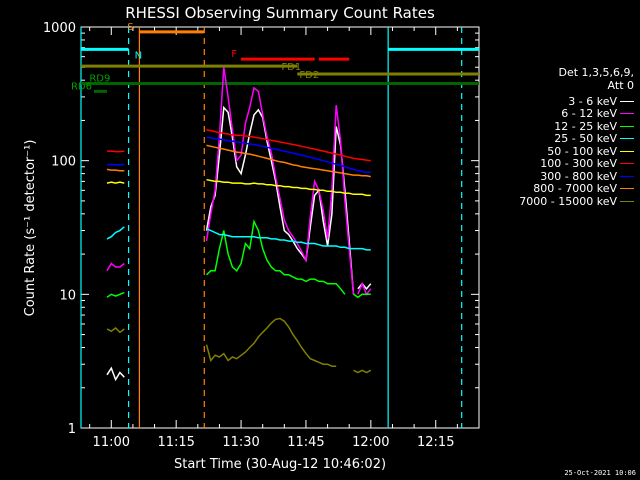 The image size is (640, 480). What do you see at coordinates (72, 429) in the screenshot?
I see `y-tick-label: 1` at bounding box center [72, 429].